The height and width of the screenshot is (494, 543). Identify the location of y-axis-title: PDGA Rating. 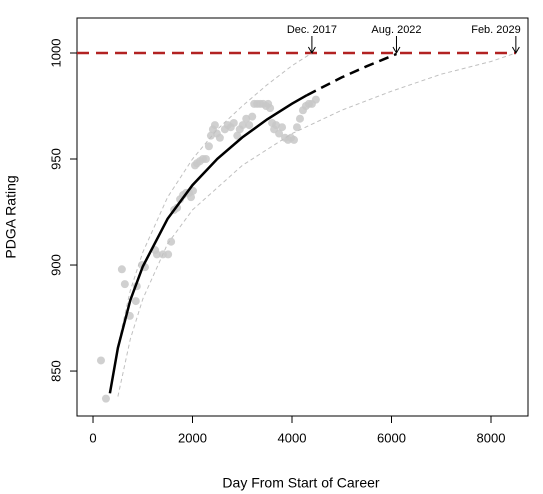
(11, 216).